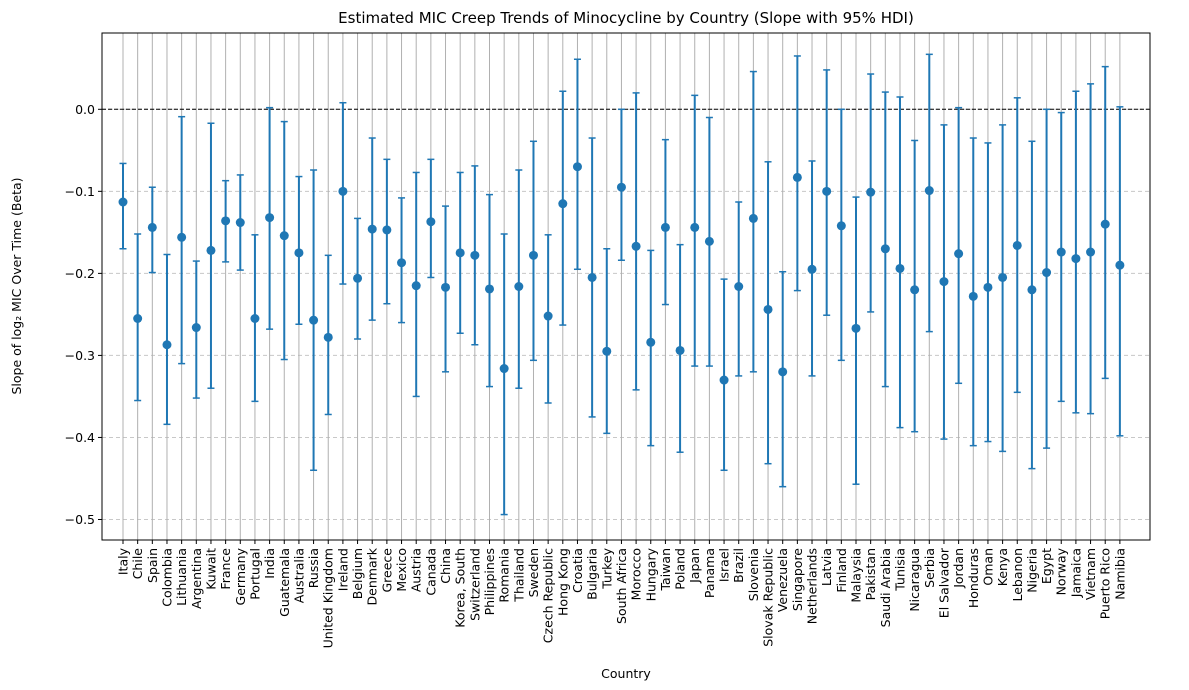  I want to click on x-tick-label: Greece, so click(386, 570).